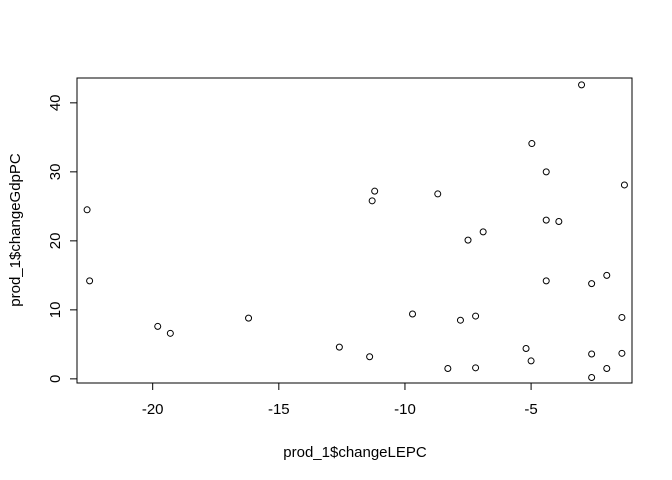  What do you see at coordinates (340, 400) in the screenshot?
I see `x-axis: -20 -15 -10 -5` at bounding box center [340, 400].